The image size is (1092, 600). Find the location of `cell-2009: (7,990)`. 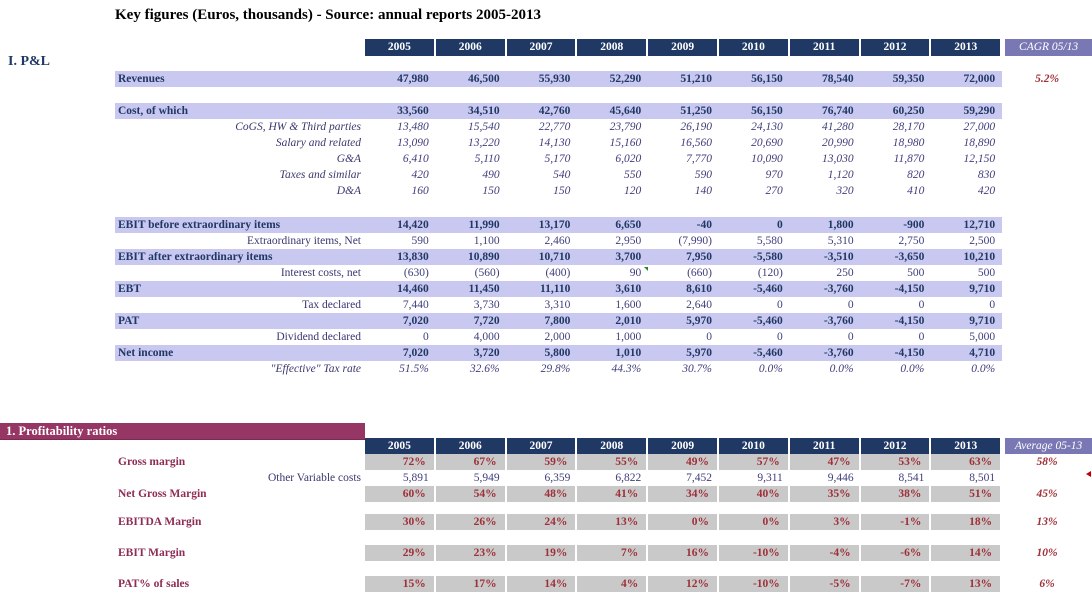

cell-2009: (7,990) is located at coordinates (695, 241).